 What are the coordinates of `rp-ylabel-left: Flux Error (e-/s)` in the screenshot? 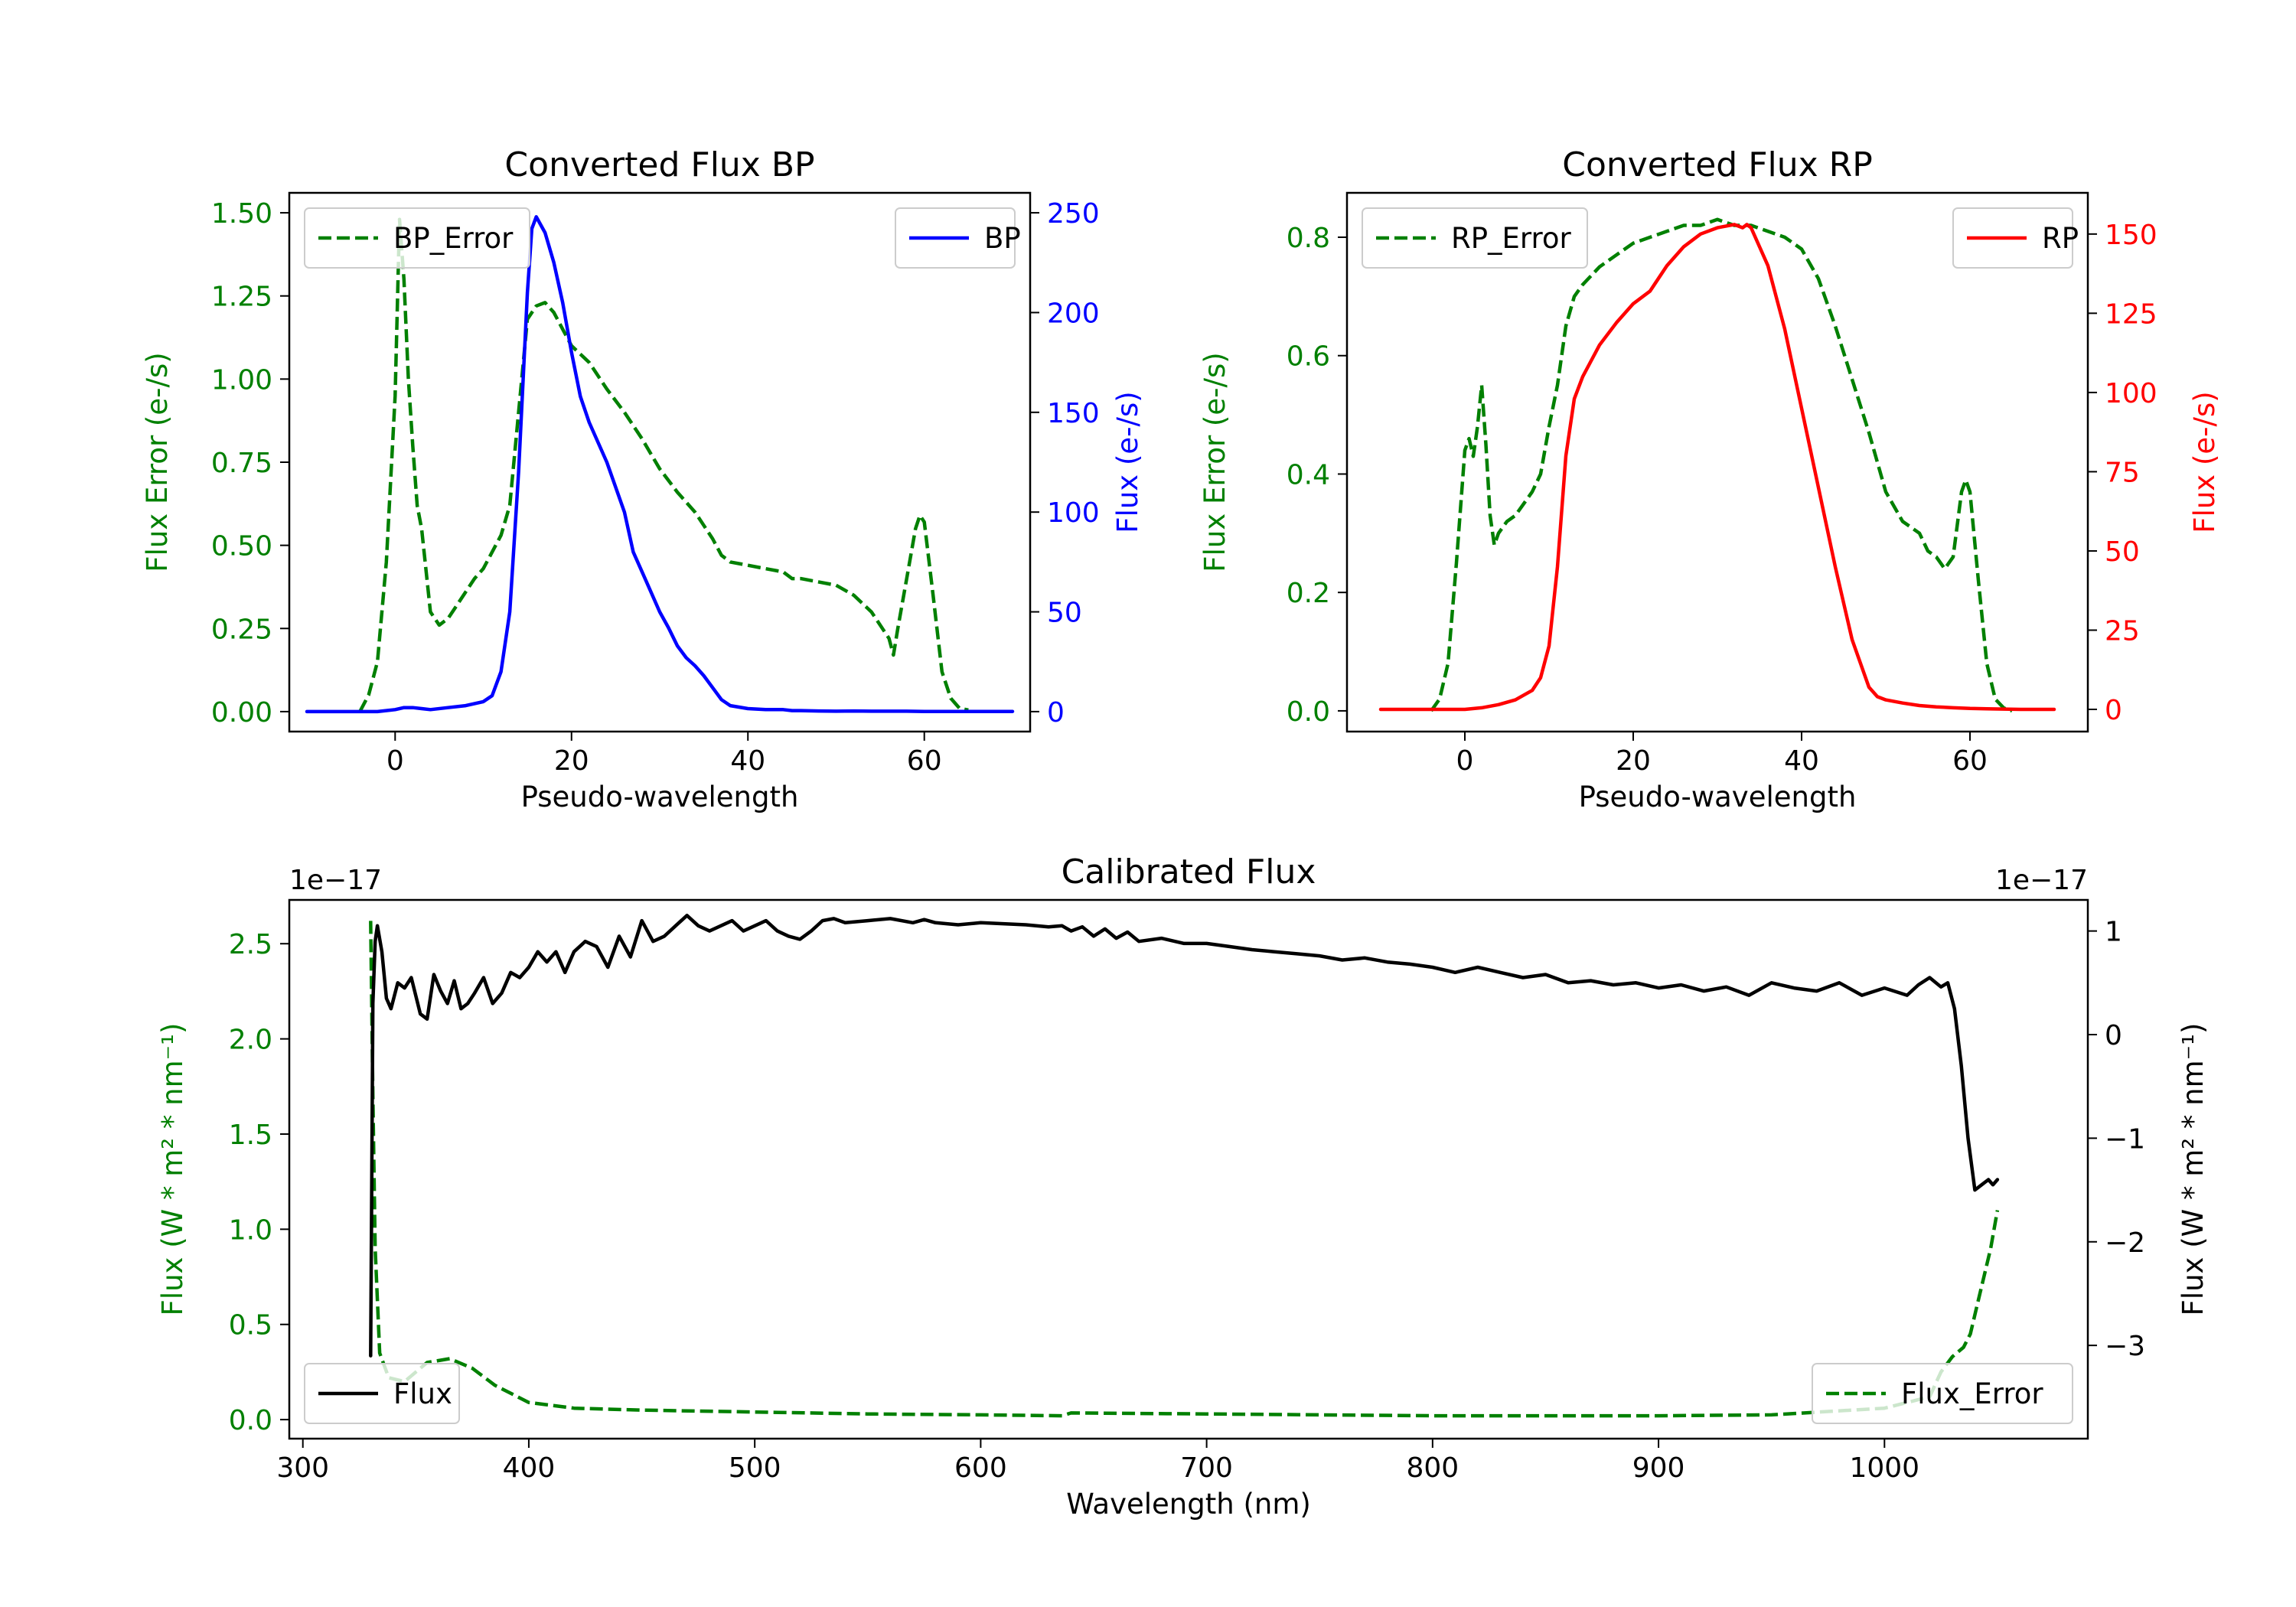 It's located at (1215, 462).